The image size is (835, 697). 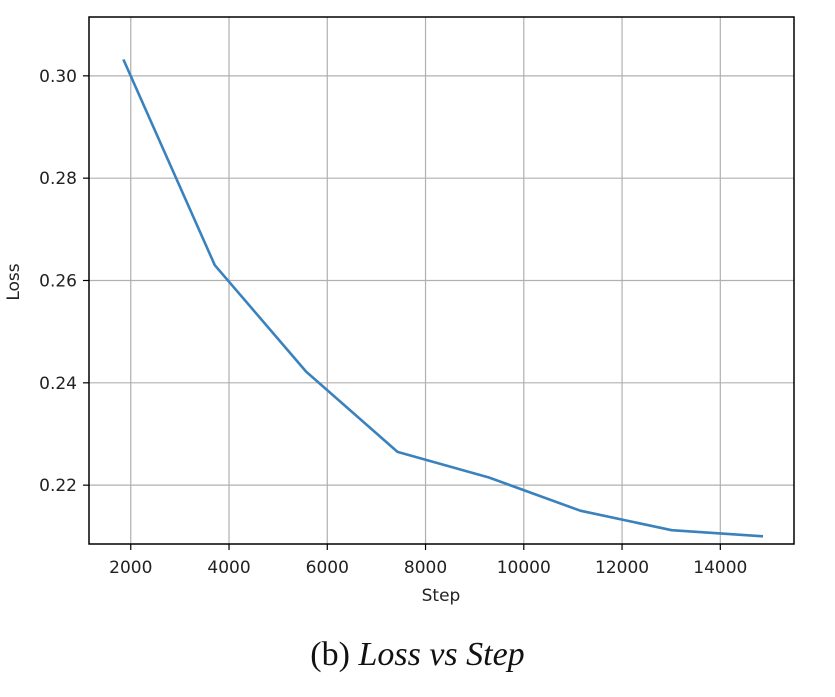 What do you see at coordinates (441, 596) in the screenshot?
I see `x-axis-label: Step` at bounding box center [441, 596].